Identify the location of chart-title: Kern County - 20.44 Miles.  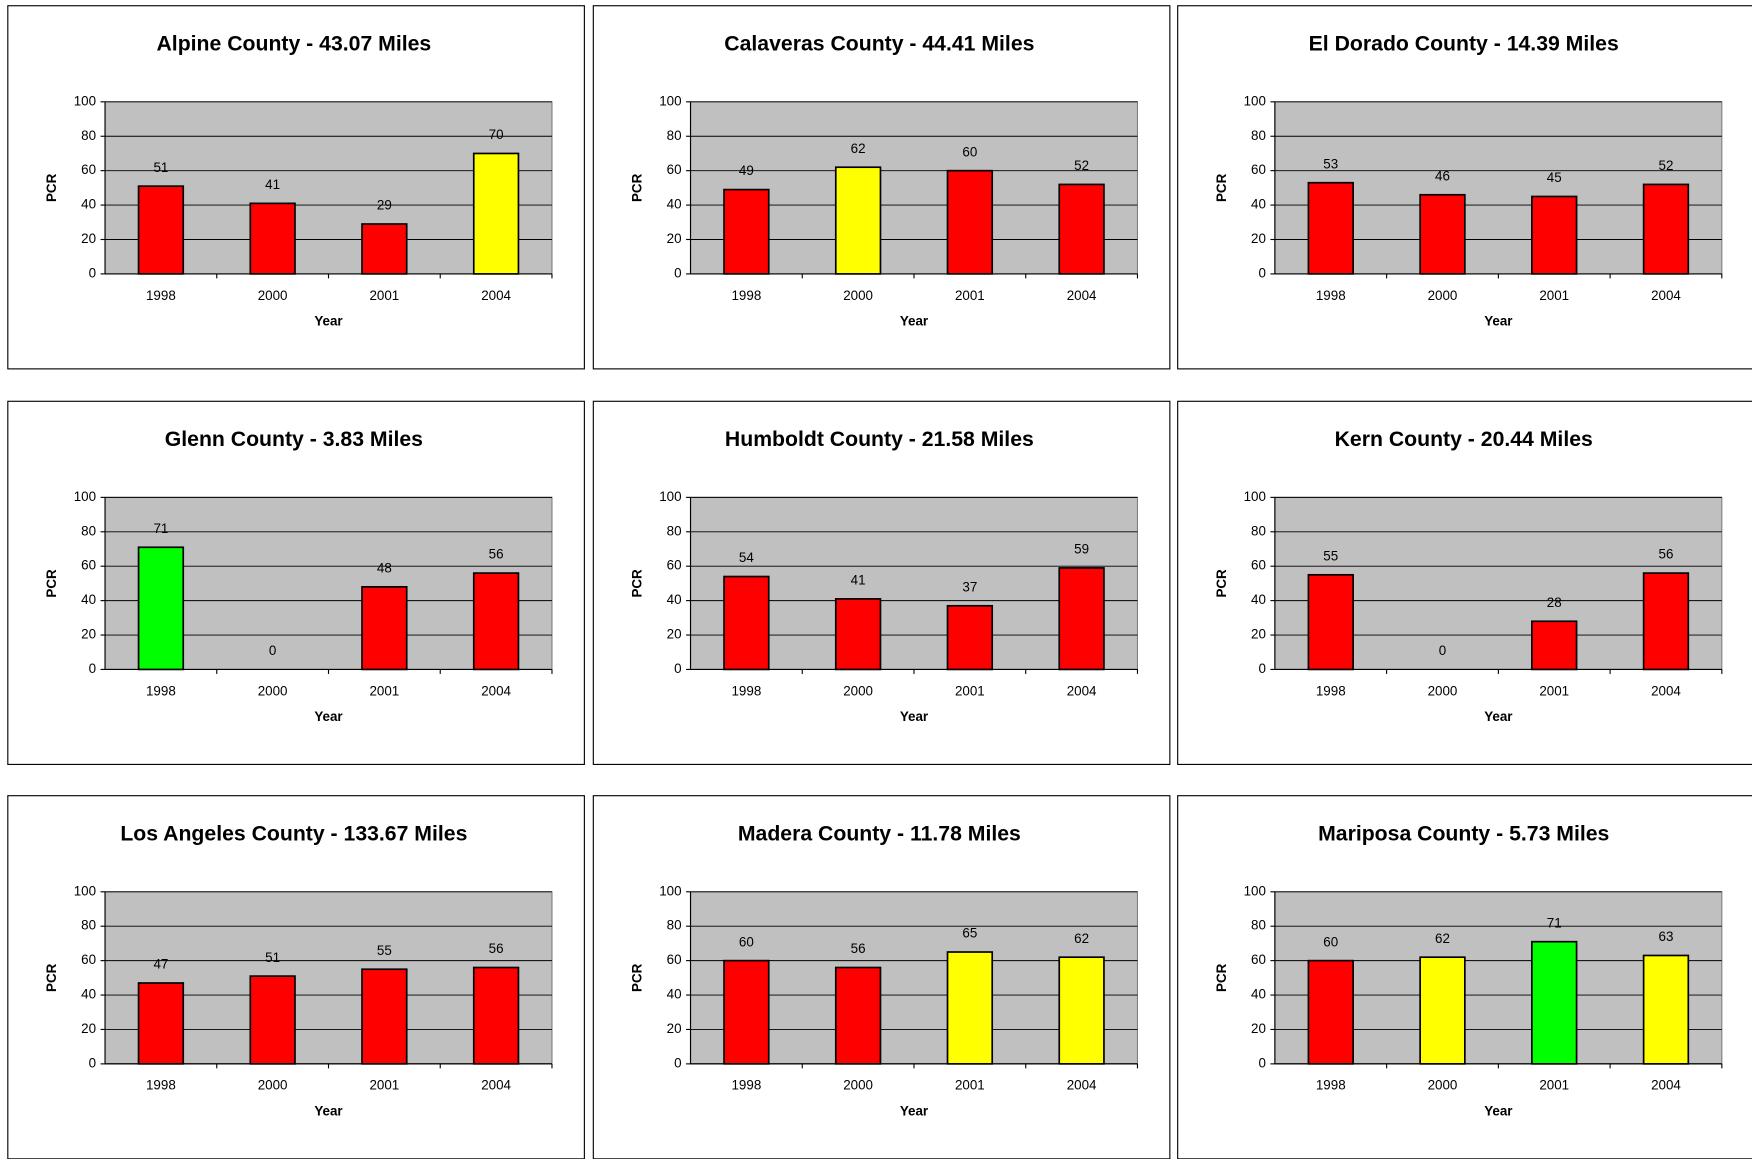
(1464, 439).